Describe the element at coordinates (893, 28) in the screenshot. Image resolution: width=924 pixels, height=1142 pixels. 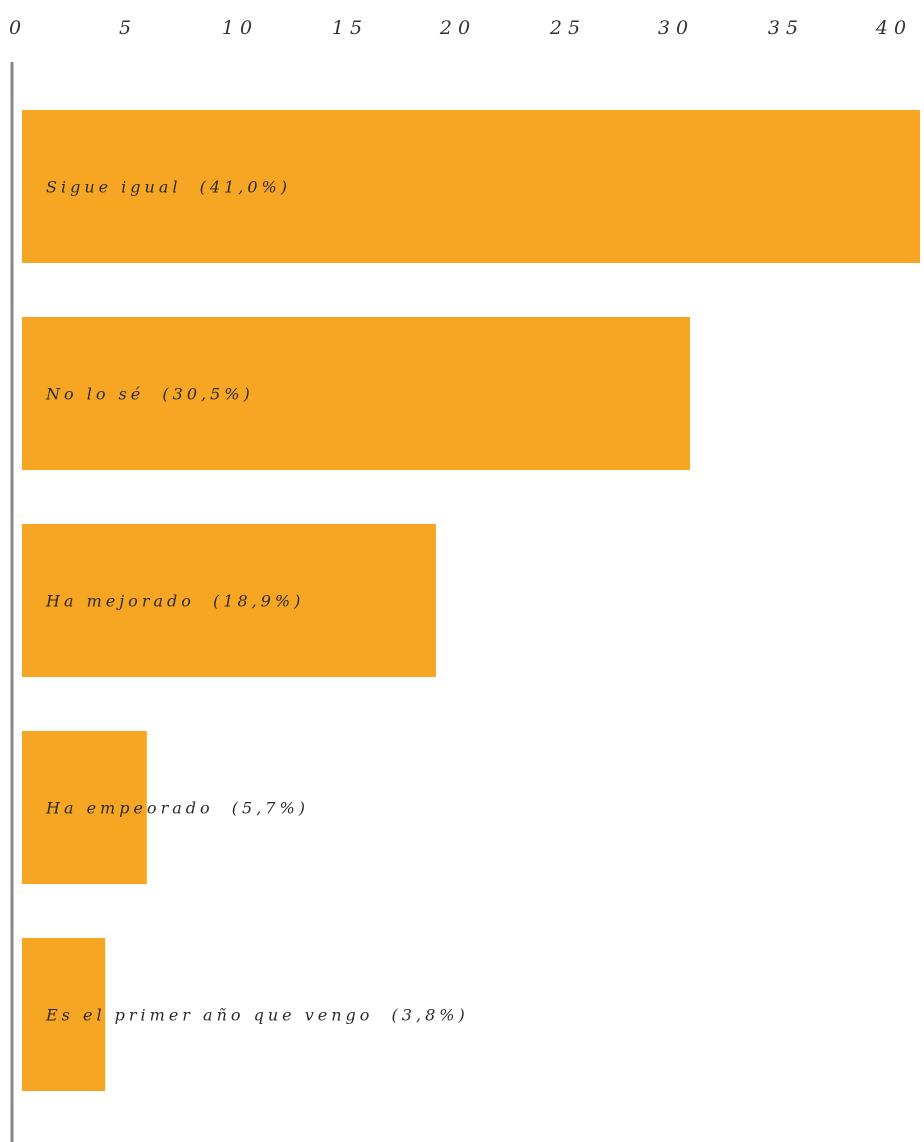
I see `x-tick-label: 40` at that location.